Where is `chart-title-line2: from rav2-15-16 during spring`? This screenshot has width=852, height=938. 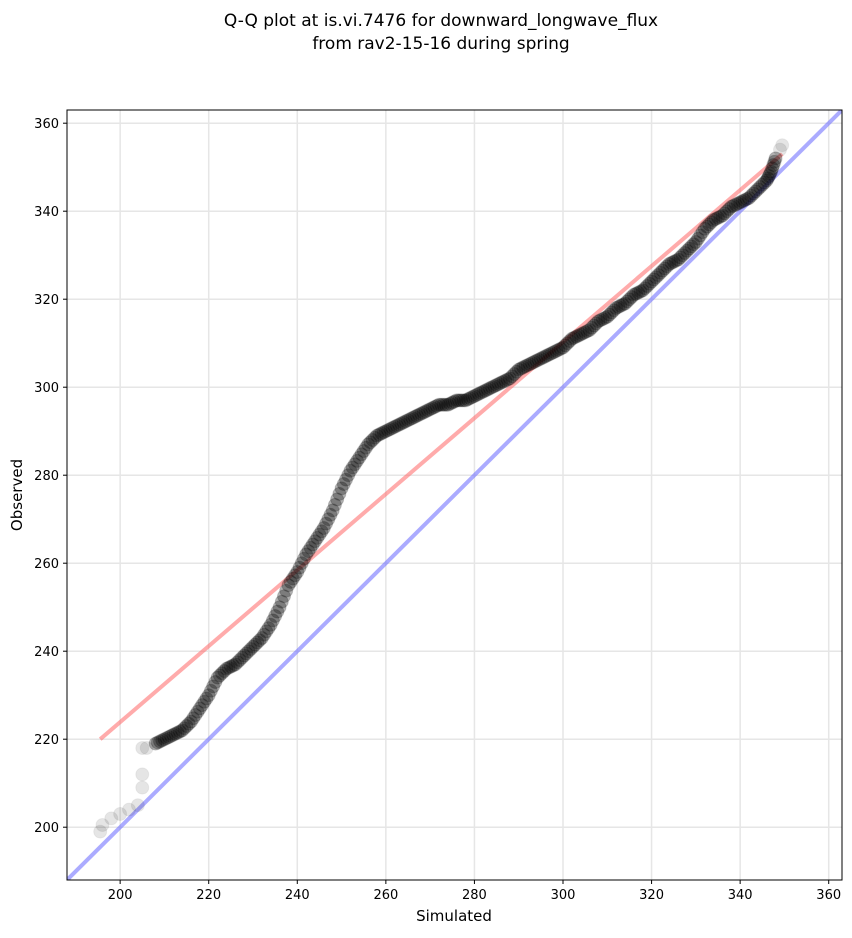 chart-title-line2: from rav2-15-16 during spring is located at coordinates (440, 44).